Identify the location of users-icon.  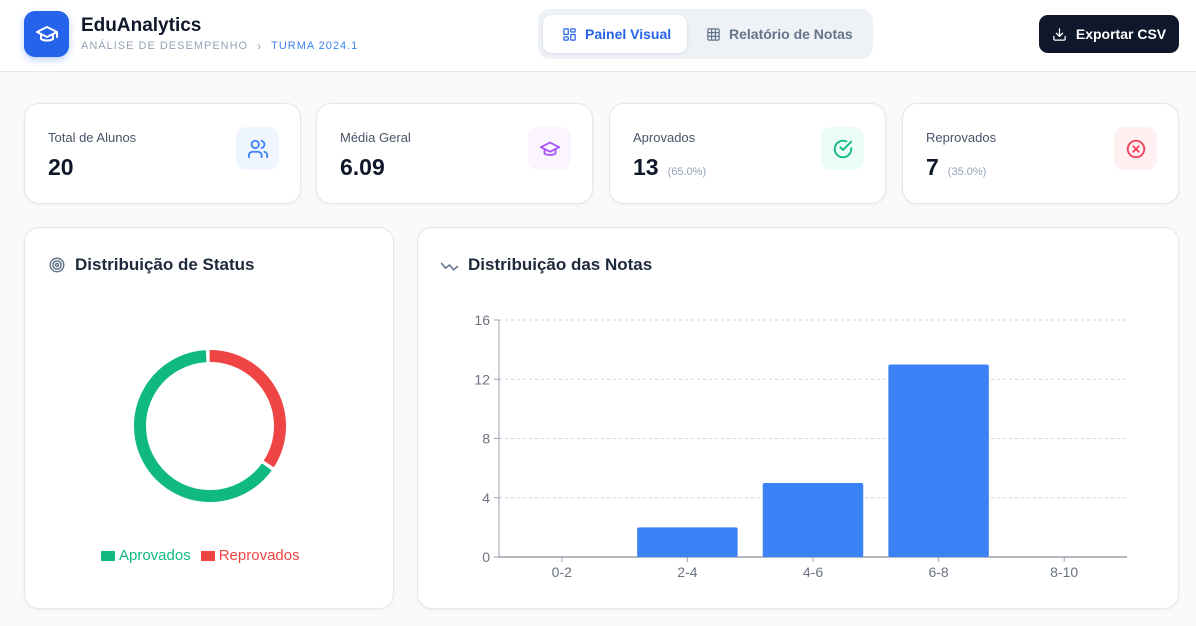
(257, 148).